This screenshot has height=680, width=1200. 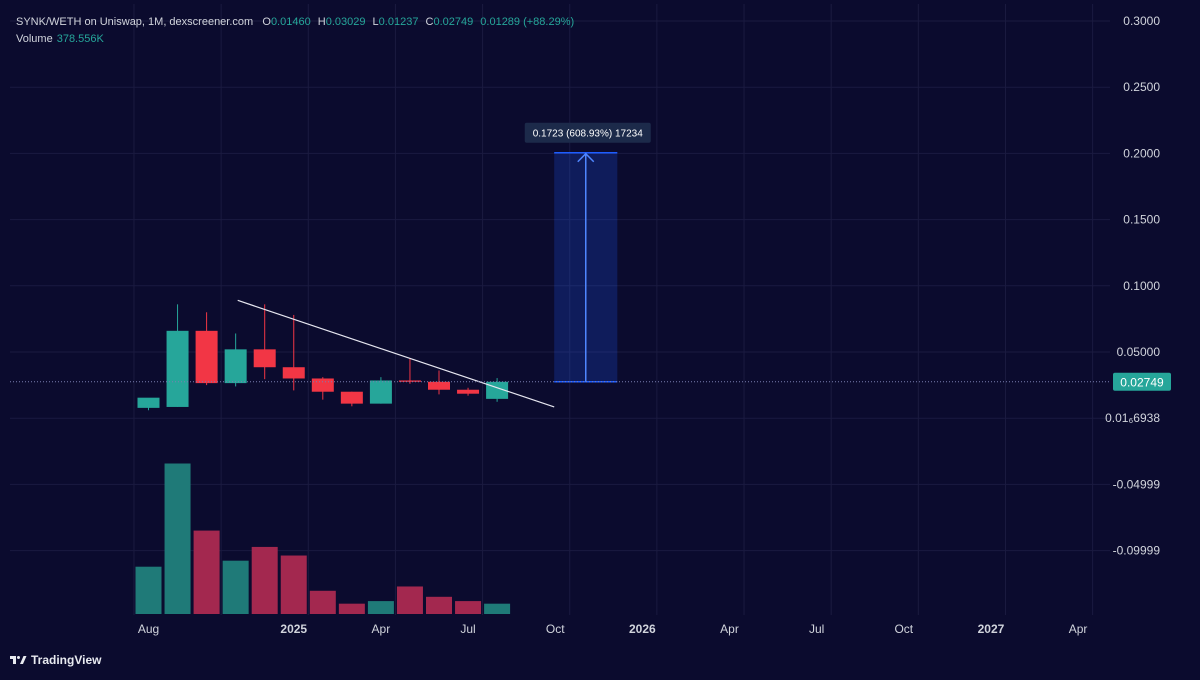 I want to click on current-price-label: 0.02749, so click(x=1142, y=382).